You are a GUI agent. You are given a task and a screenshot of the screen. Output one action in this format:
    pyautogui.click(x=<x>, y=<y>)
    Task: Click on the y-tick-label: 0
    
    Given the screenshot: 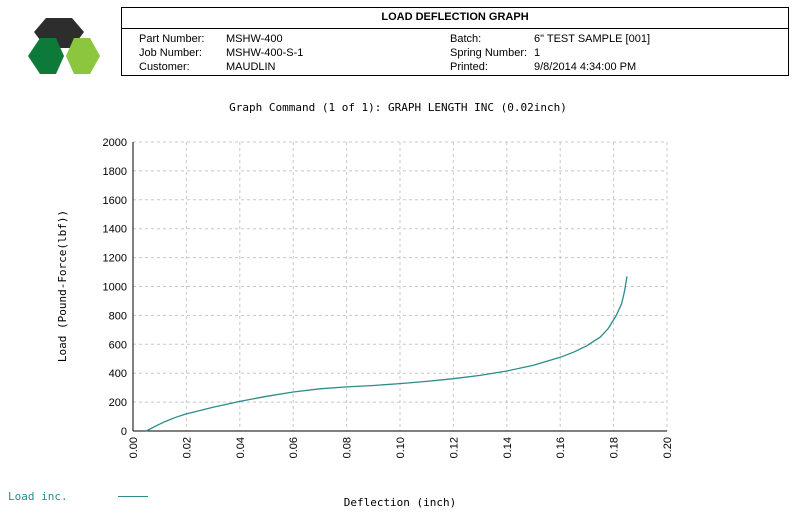 What is the action you would take?
    pyautogui.click(x=124, y=432)
    